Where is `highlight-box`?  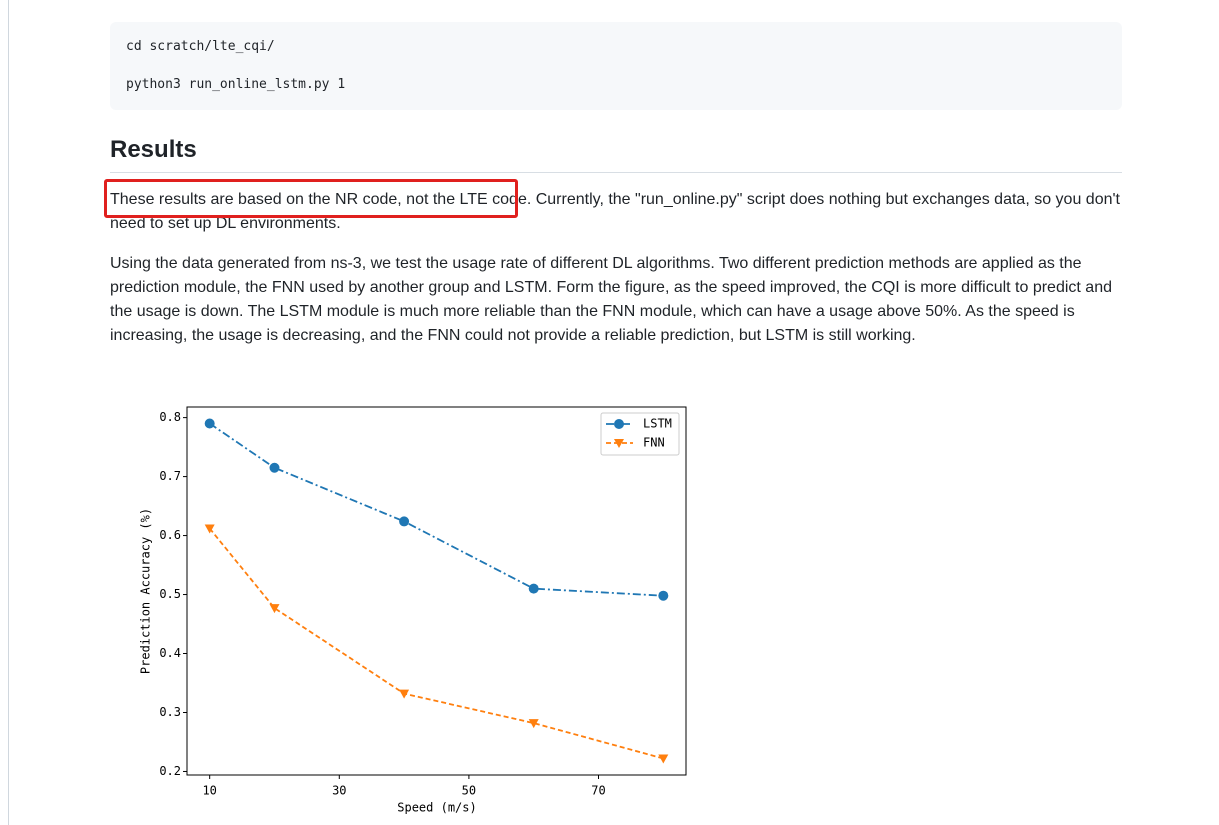 highlight-box is located at coordinates (311, 198).